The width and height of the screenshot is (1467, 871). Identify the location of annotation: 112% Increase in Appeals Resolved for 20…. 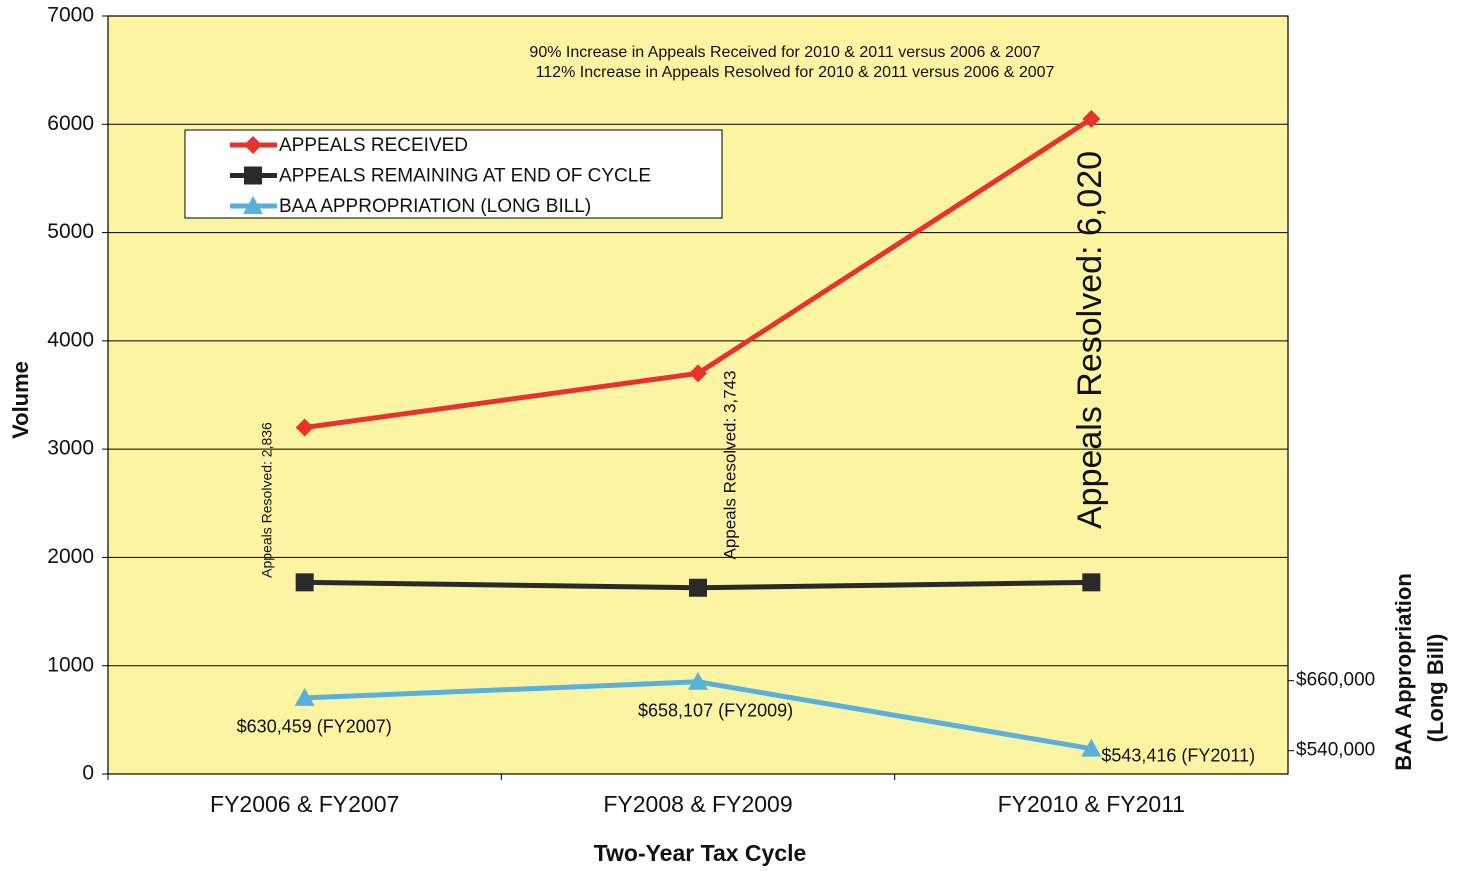
(795, 72).